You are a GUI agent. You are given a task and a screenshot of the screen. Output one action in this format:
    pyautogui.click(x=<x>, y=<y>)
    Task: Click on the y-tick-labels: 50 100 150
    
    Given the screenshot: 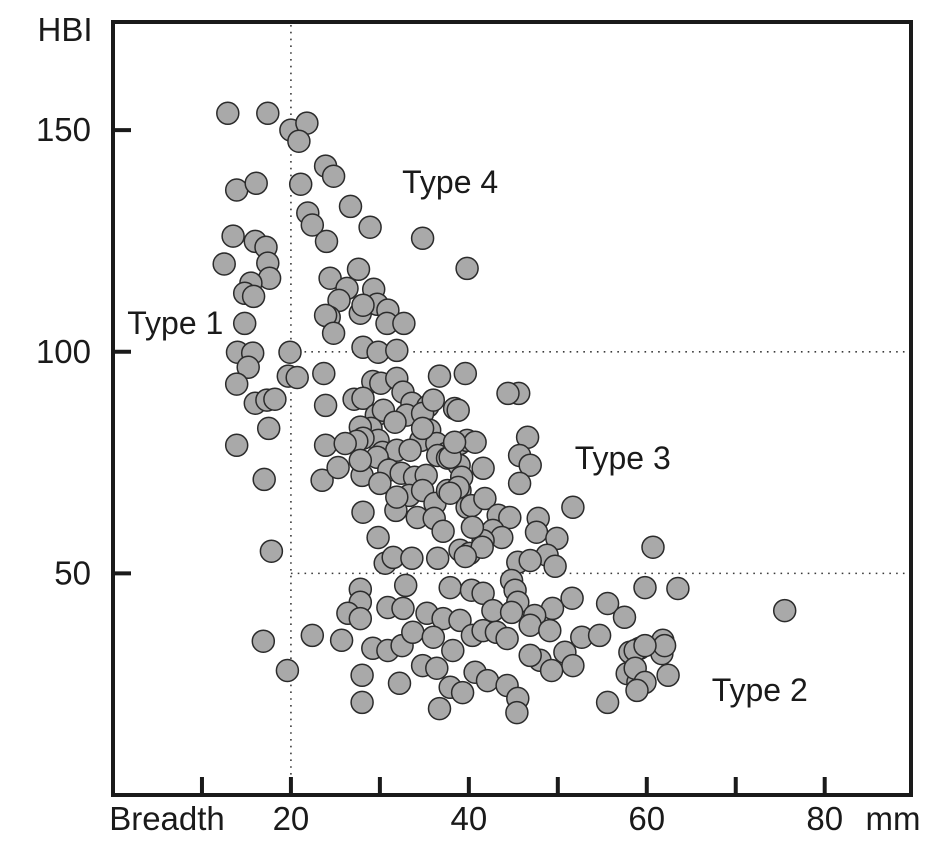 What is the action you would take?
    pyautogui.click(x=63, y=351)
    